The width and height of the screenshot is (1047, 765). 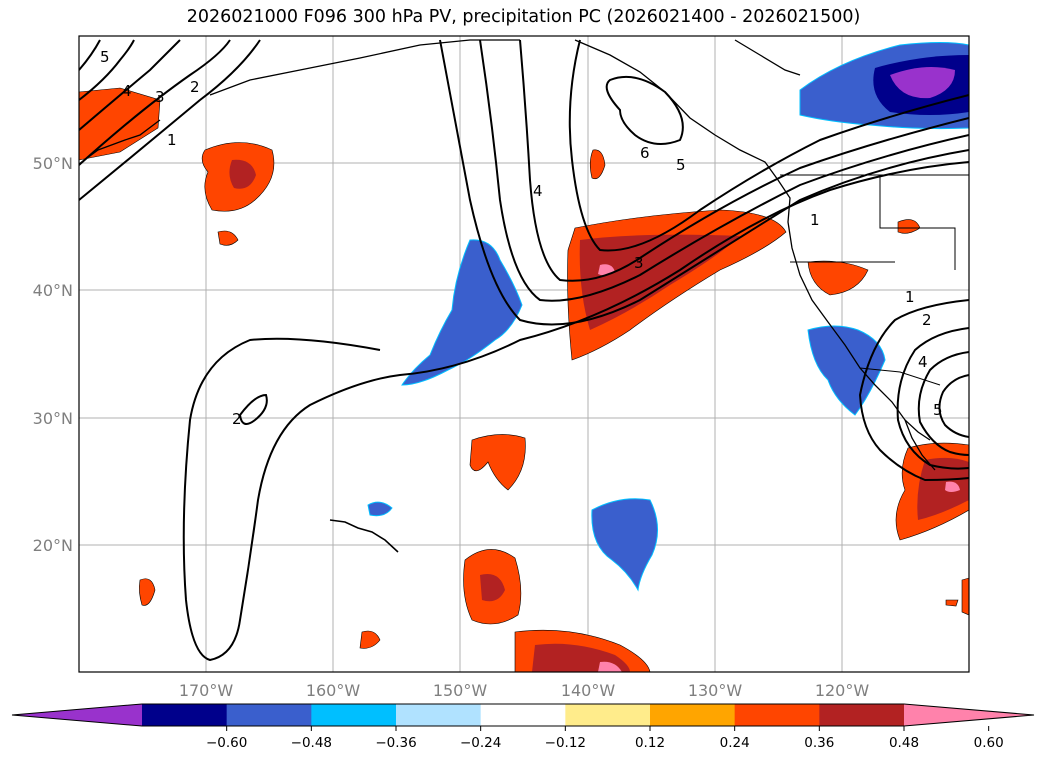 I want to click on coast-alaska-south, so click(x=364, y=67).